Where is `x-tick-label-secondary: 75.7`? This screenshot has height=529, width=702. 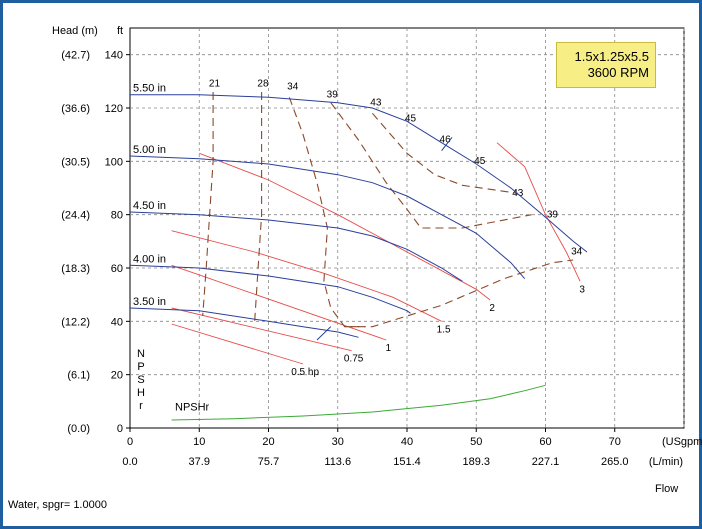
x-tick-label-secondary: 75.7 is located at coordinates (268, 462).